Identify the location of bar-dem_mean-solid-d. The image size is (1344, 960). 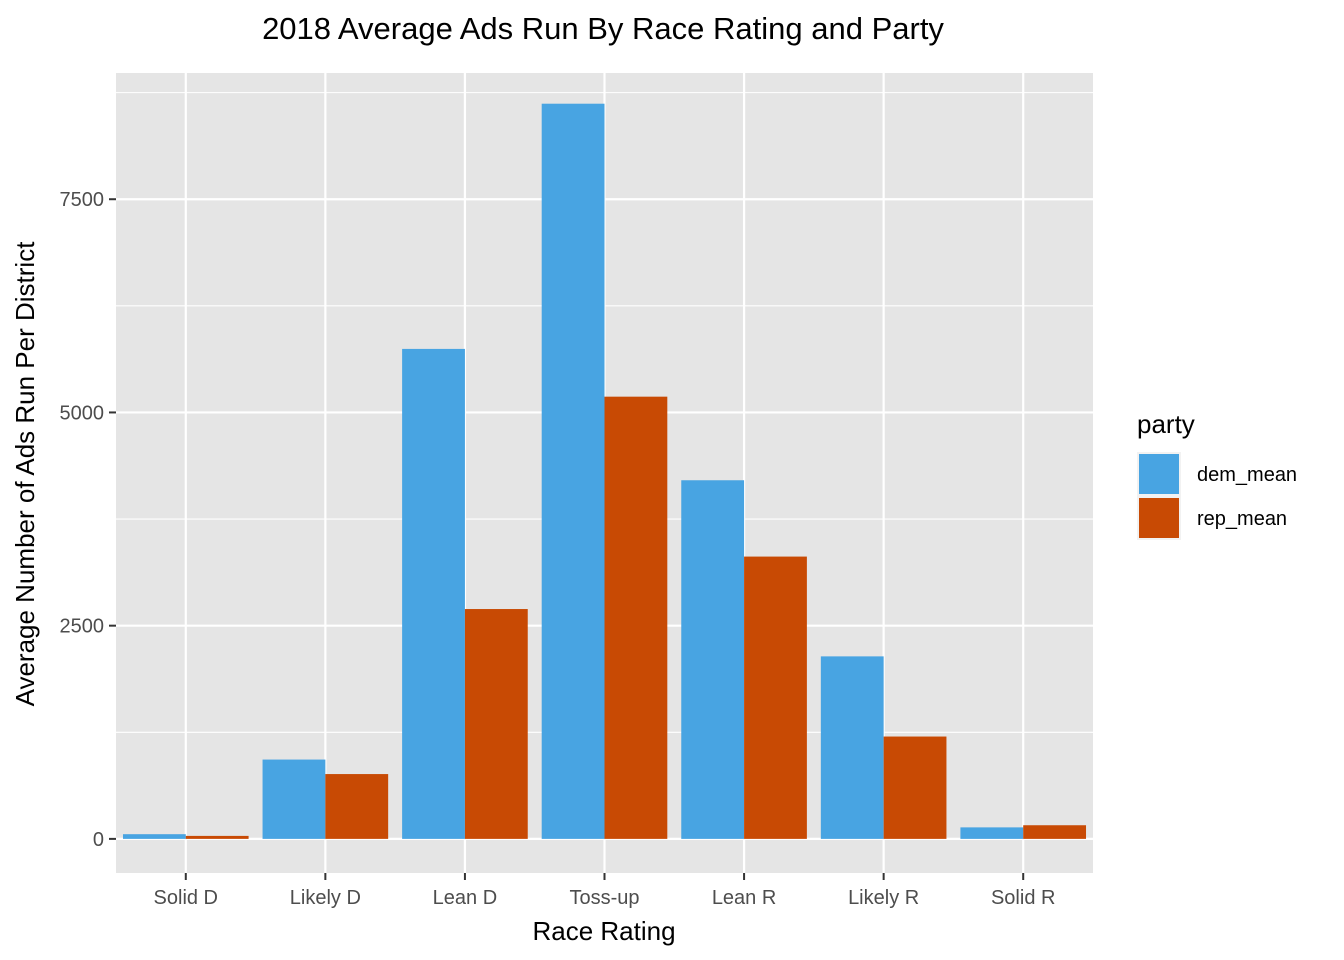
(154, 836).